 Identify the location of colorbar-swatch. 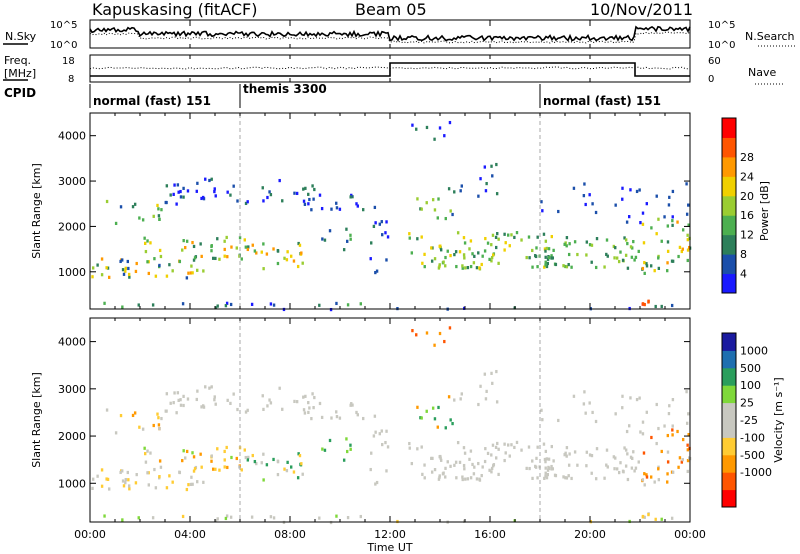
(729, 186).